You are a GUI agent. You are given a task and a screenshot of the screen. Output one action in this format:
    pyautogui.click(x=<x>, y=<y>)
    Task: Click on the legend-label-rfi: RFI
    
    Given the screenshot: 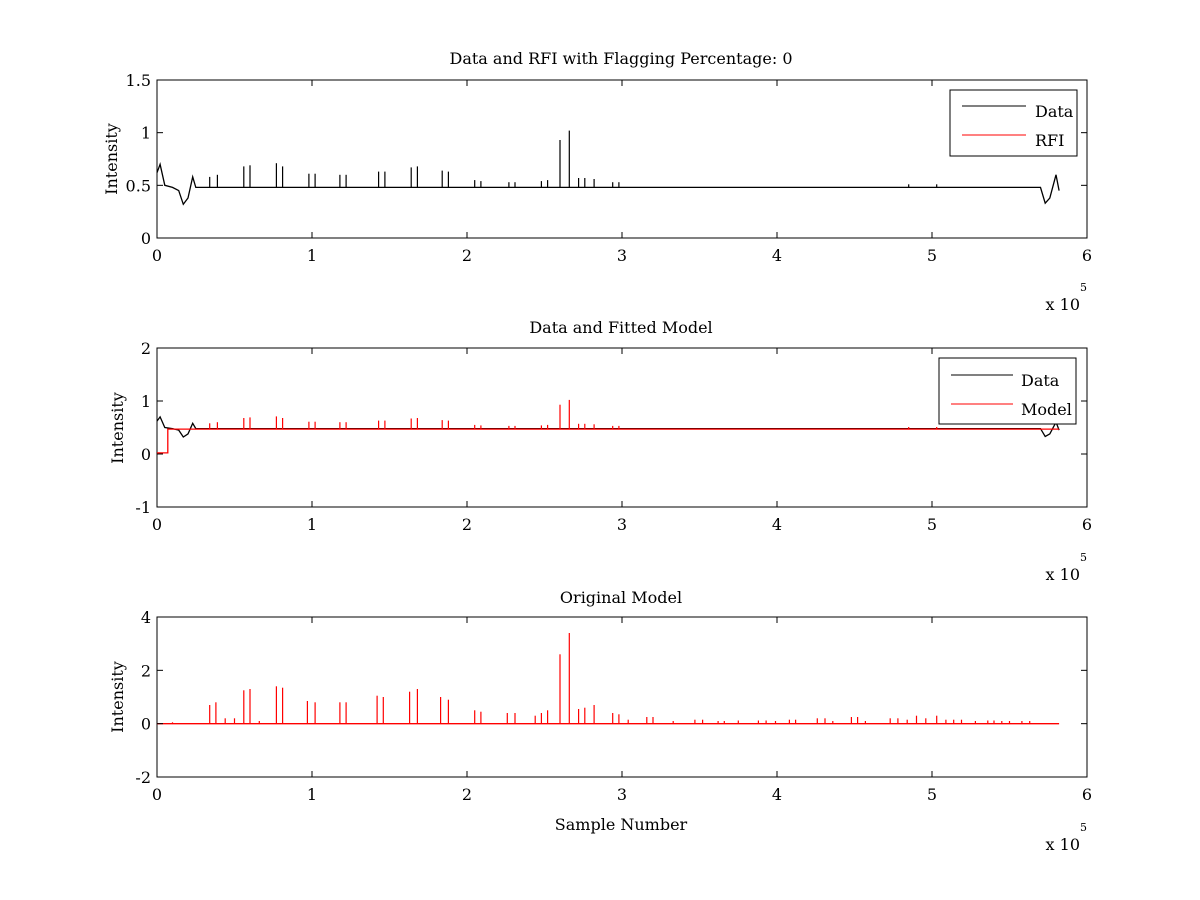 What is the action you would take?
    pyautogui.click(x=1049, y=140)
    